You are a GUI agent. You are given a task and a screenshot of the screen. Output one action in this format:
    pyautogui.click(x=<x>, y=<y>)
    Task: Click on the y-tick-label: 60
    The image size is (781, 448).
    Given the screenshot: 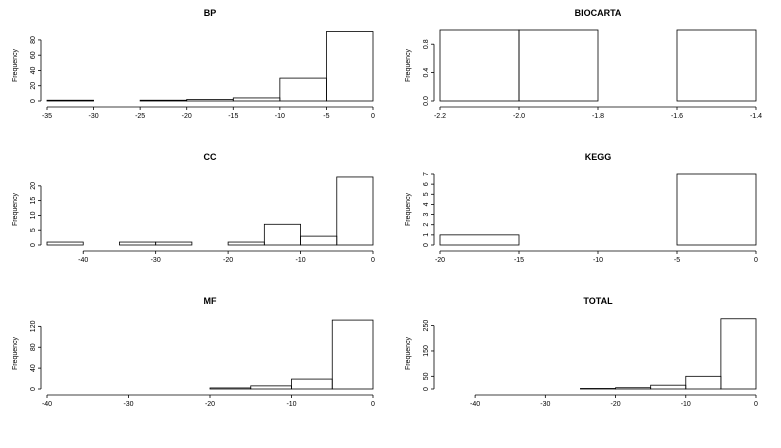 What is the action you would take?
    pyautogui.click(x=33, y=55)
    